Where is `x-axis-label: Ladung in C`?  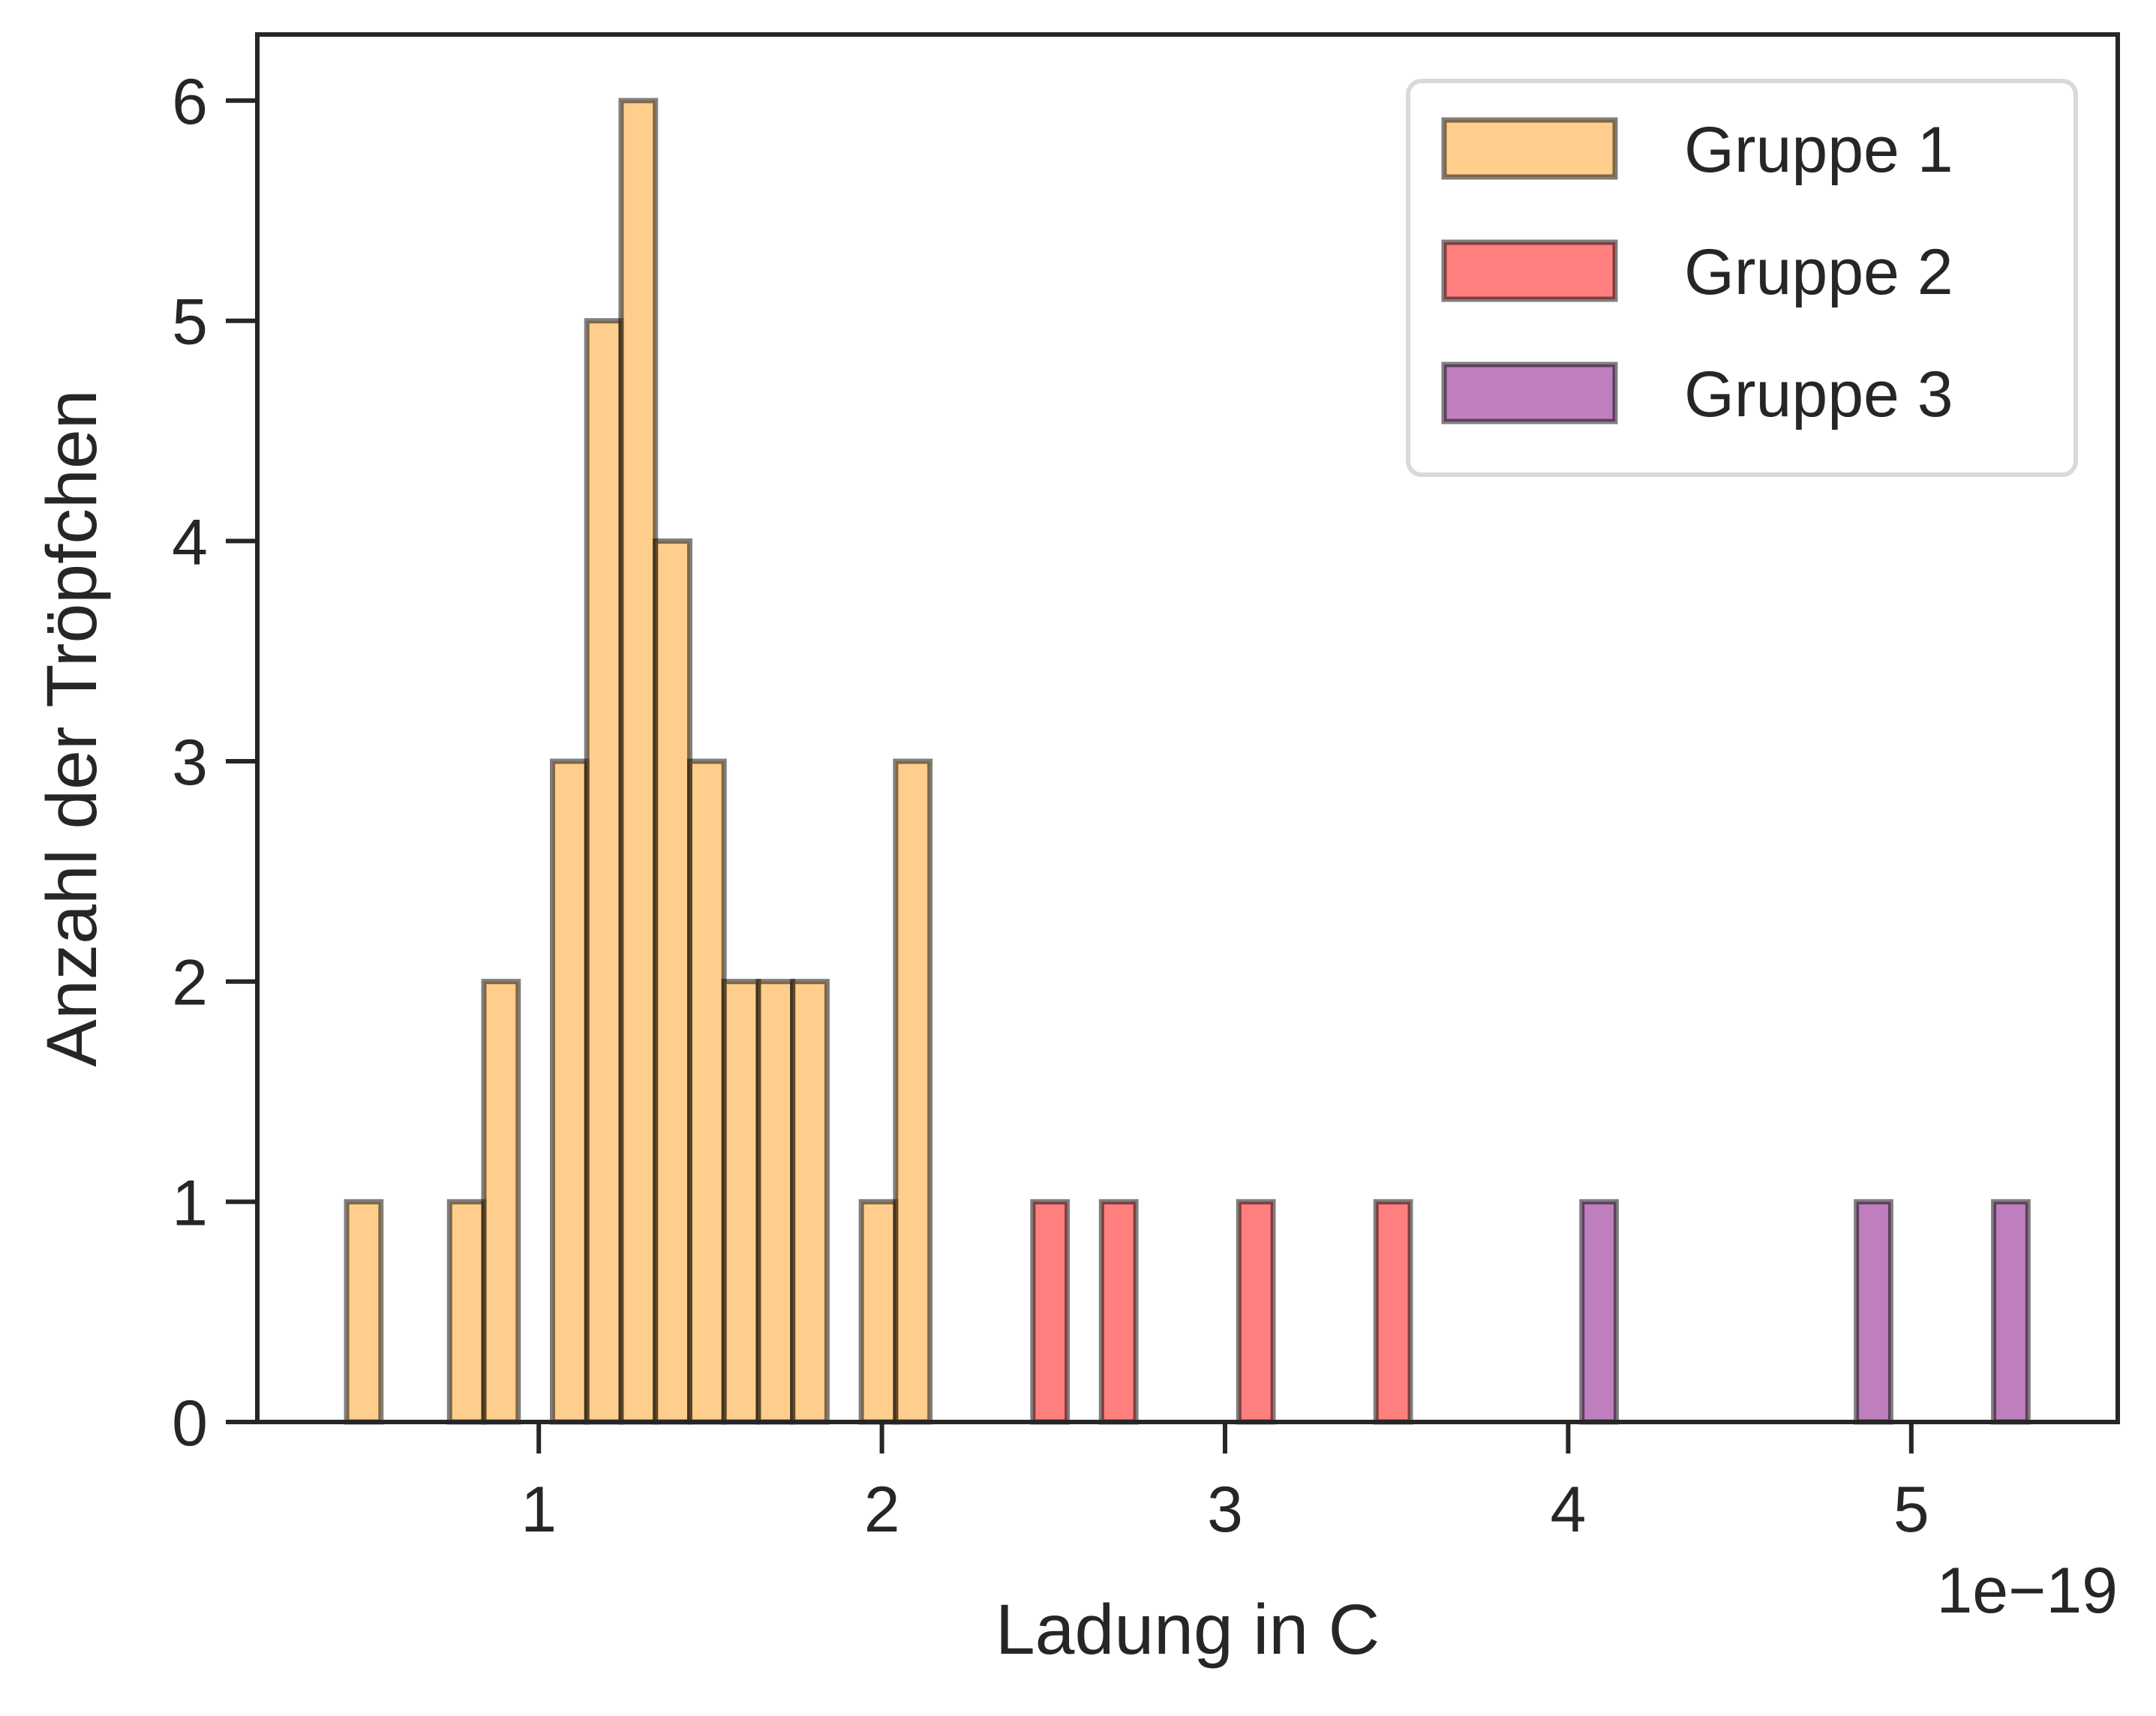 x-axis-label: Ladung in C is located at coordinates (1187, 1630).